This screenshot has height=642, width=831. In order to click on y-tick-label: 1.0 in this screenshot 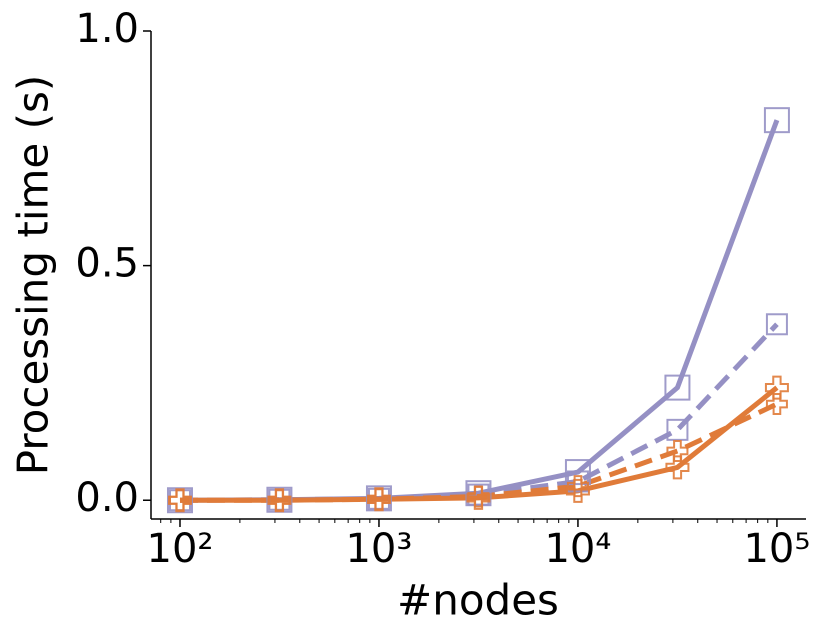, I will do `click(107, 29)`.